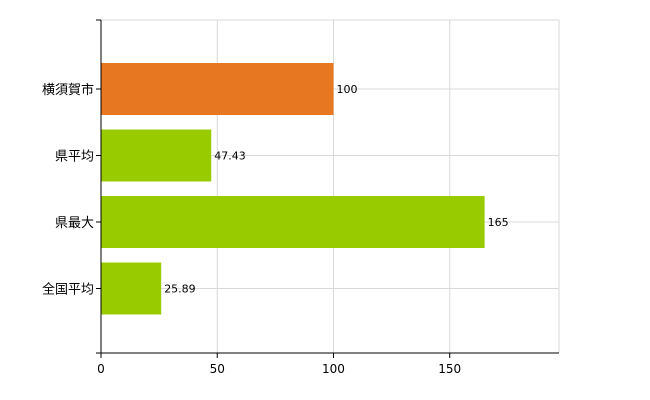 The width and height of the screenshot is (650, 400). What do you see at coordinates (74, 157) in the screenshot?
I see `category-label-1: 県平均` at bounding box center [74, 157].